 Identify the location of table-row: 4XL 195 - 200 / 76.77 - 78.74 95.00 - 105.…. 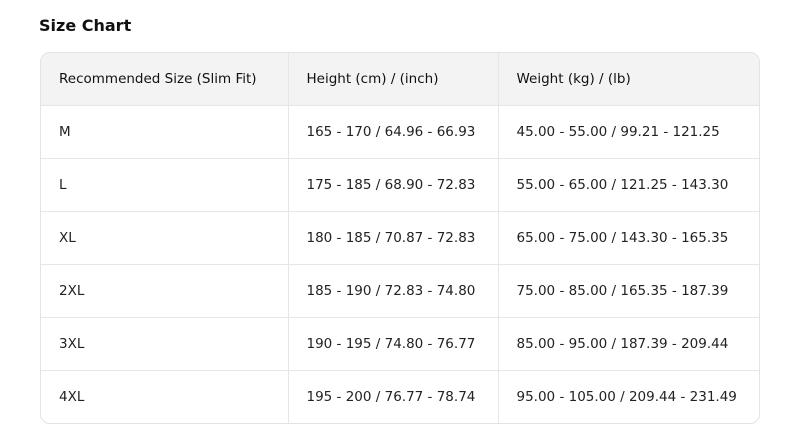
(400, 396).